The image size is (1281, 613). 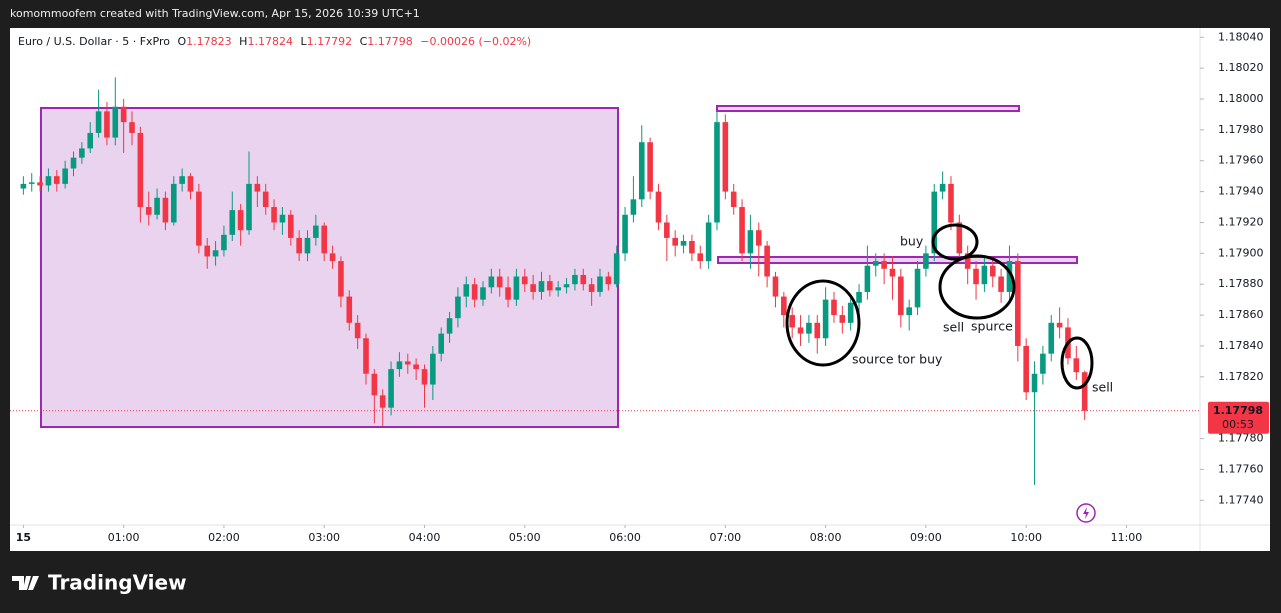 I want to click on x-tick-label: 09:00, so click(x=926, y=537).